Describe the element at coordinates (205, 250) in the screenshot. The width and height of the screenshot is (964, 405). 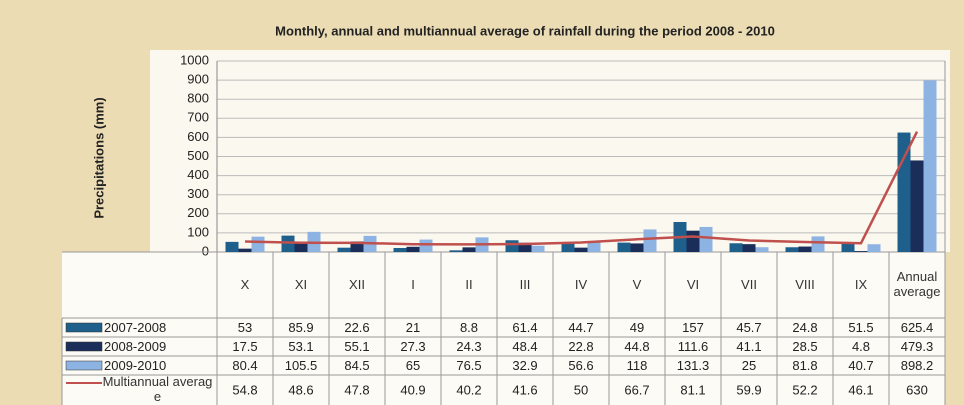
I see `y-tick-label: 0` at that location.